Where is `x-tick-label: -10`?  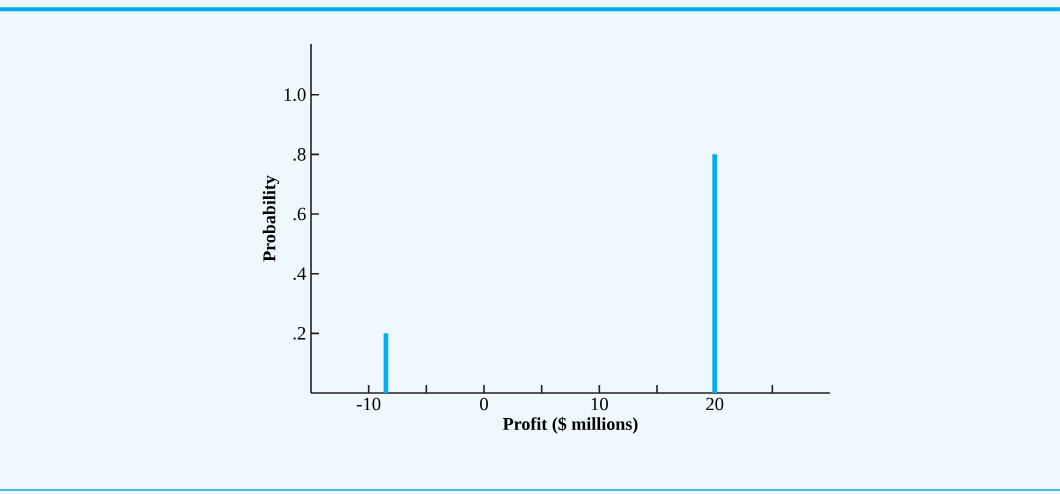 x-tick-label: -10 is located at coordinates (368, 404).